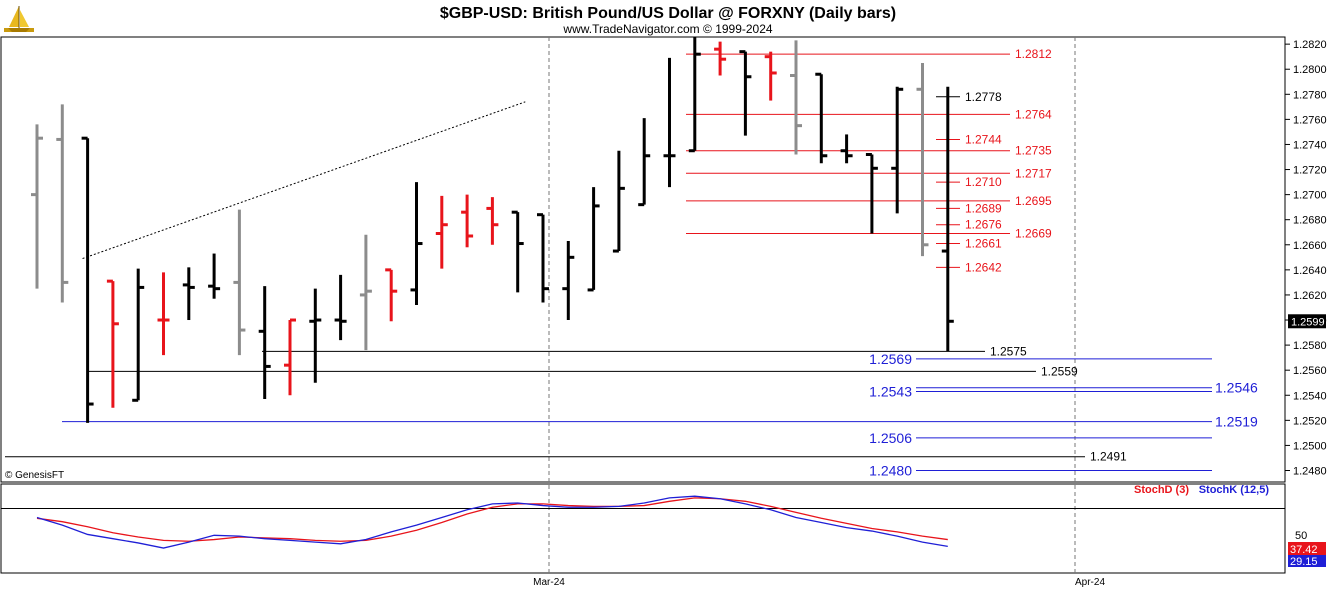 The width and height of the screenshot is (1336, 591). I want to click on y-tick-label: 1.2480, so click(1310, 472).